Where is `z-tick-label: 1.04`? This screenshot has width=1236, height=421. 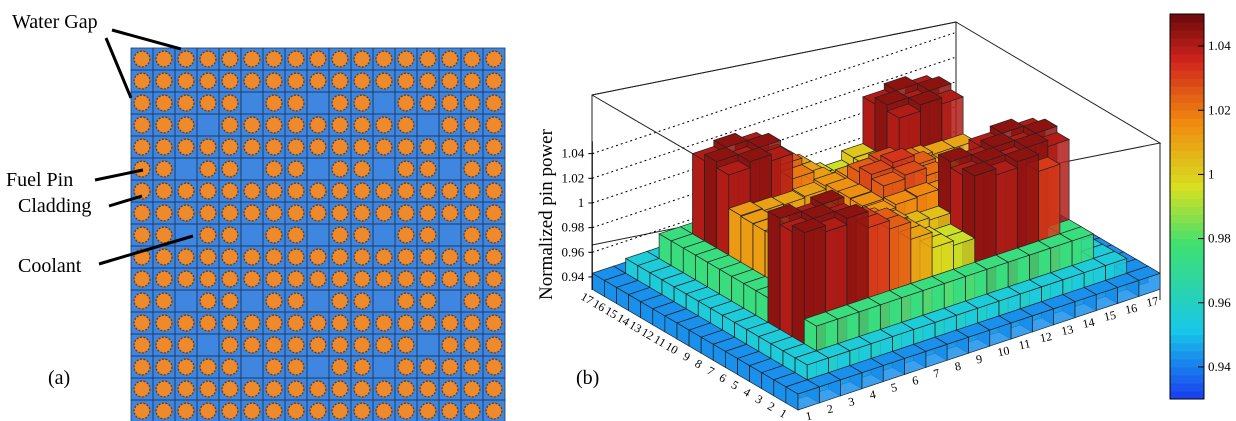 z-tick-label: 1.04 is located at coordinates (573, 153).